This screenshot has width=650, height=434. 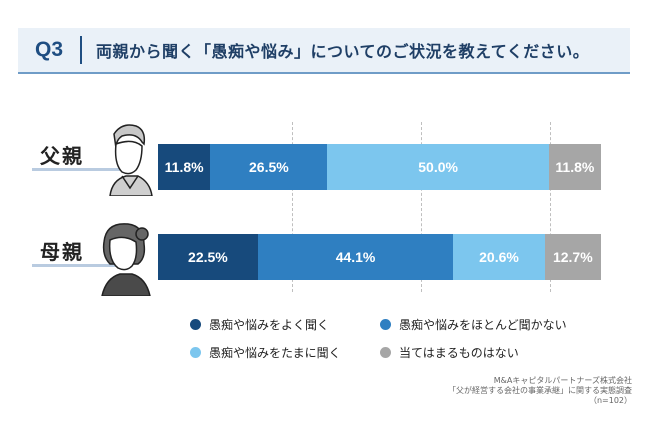 I want to click on legend-label: 当てはまるものはない, so click(x=459, y=353).